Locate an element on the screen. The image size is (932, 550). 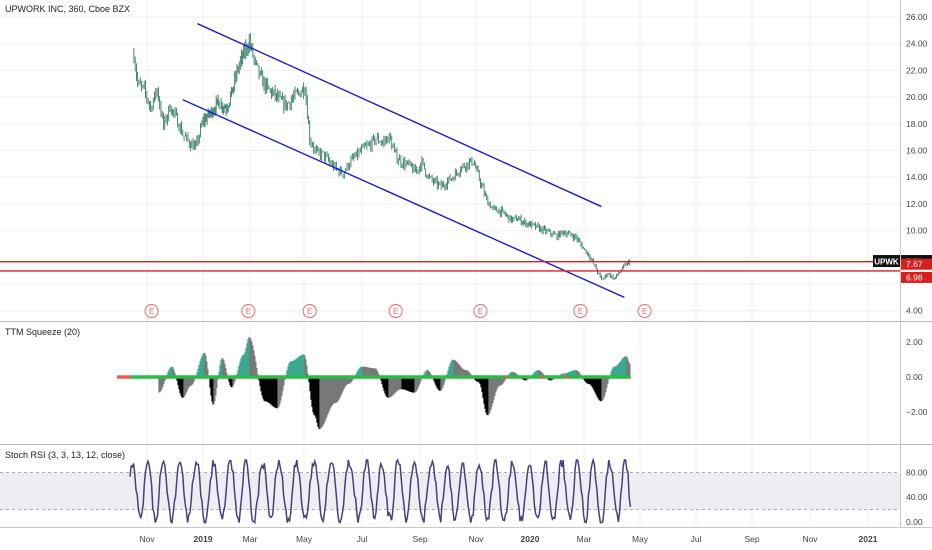
symbol-title: UPWORK INC, 360, Cboe BZX is located at coordinates (68, 9).